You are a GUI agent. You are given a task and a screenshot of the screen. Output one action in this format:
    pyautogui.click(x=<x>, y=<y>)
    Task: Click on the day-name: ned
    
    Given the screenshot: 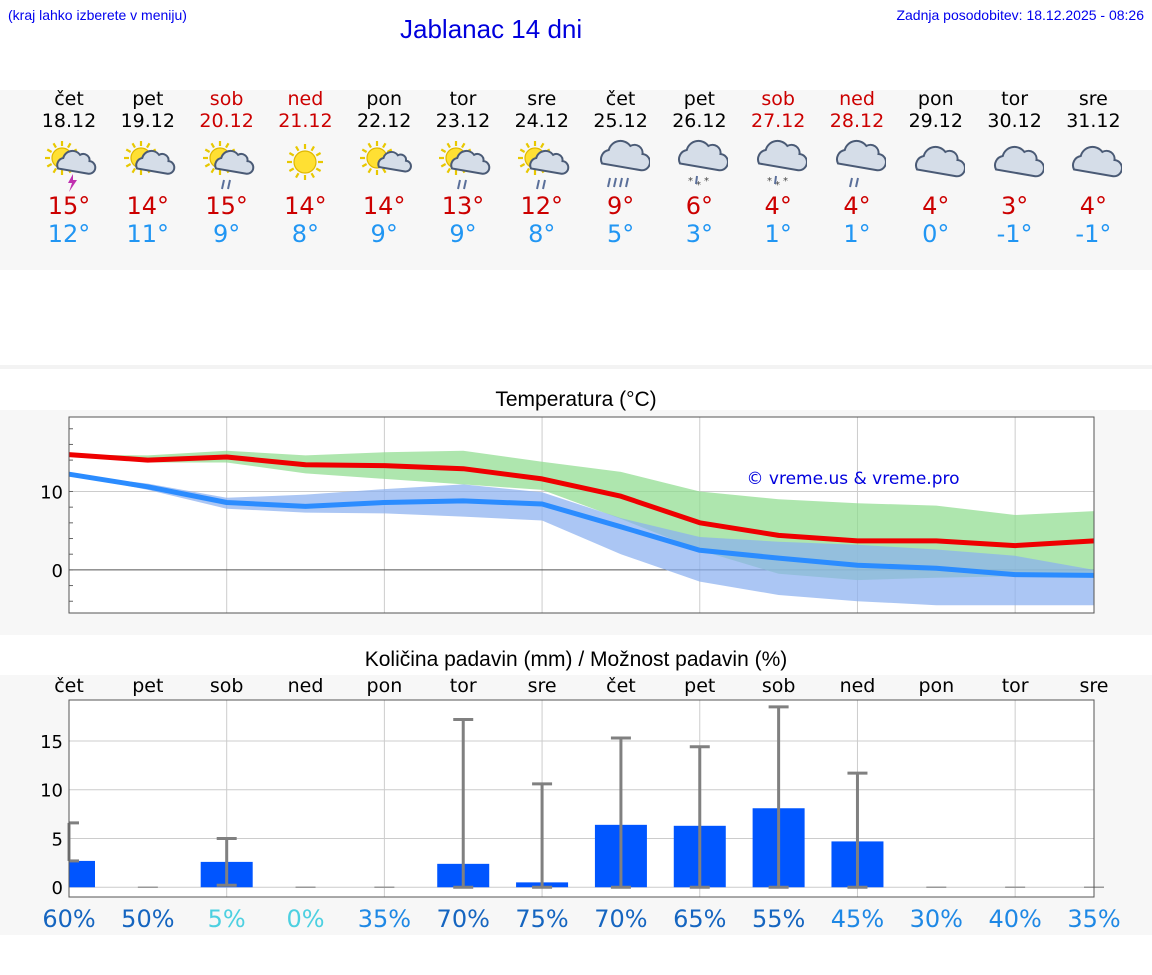 What is the action you would take?
    pyautogui.click(x=305, y=99)
    